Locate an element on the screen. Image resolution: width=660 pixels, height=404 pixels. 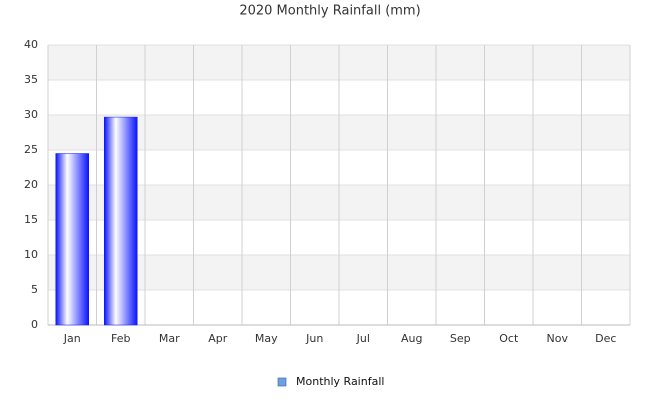
y-tick-label: 35 is located at coordinates (31, 79).